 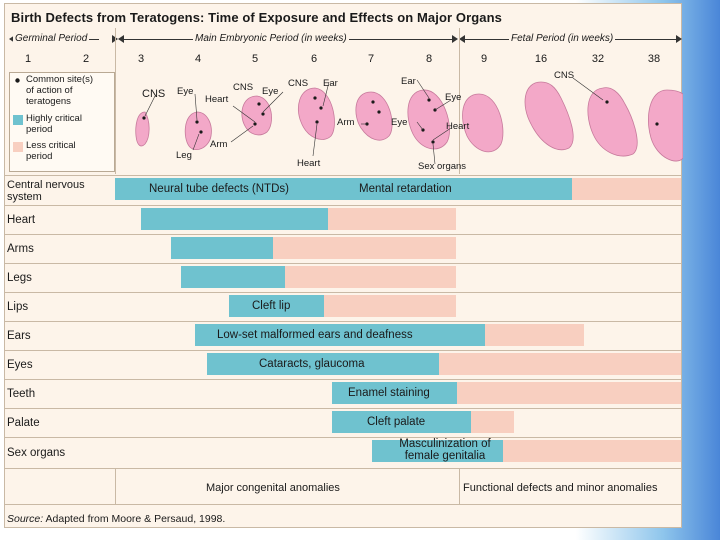 I want to click on label-ear-week8: Ear, so click(x=408, y=81).